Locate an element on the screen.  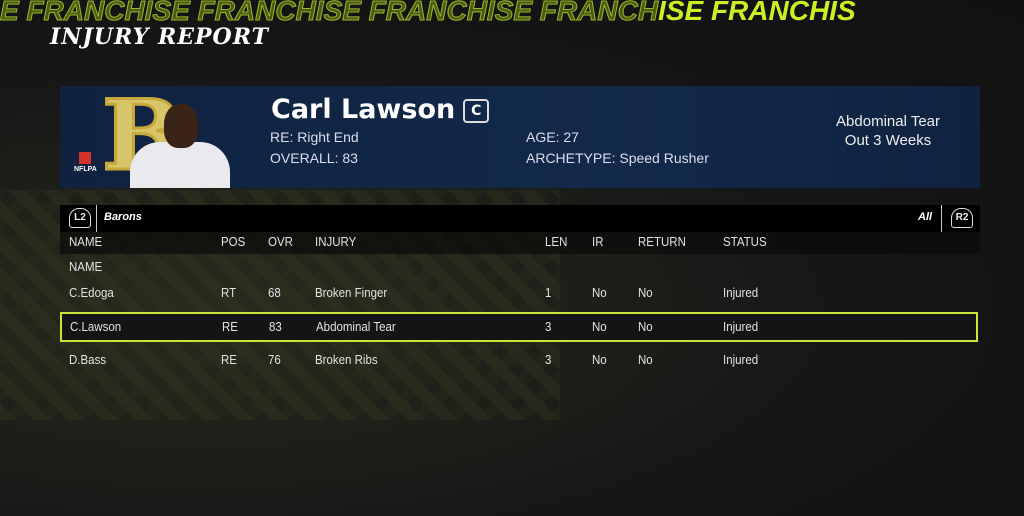
team-bar: L2 Barons All R2 is located at coordinates (520, 218).